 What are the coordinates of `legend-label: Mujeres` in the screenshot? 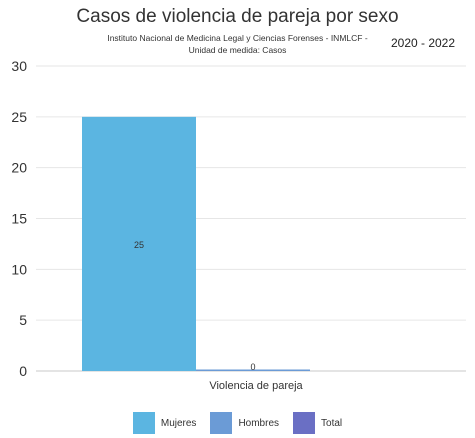 It's located at (178, 423).